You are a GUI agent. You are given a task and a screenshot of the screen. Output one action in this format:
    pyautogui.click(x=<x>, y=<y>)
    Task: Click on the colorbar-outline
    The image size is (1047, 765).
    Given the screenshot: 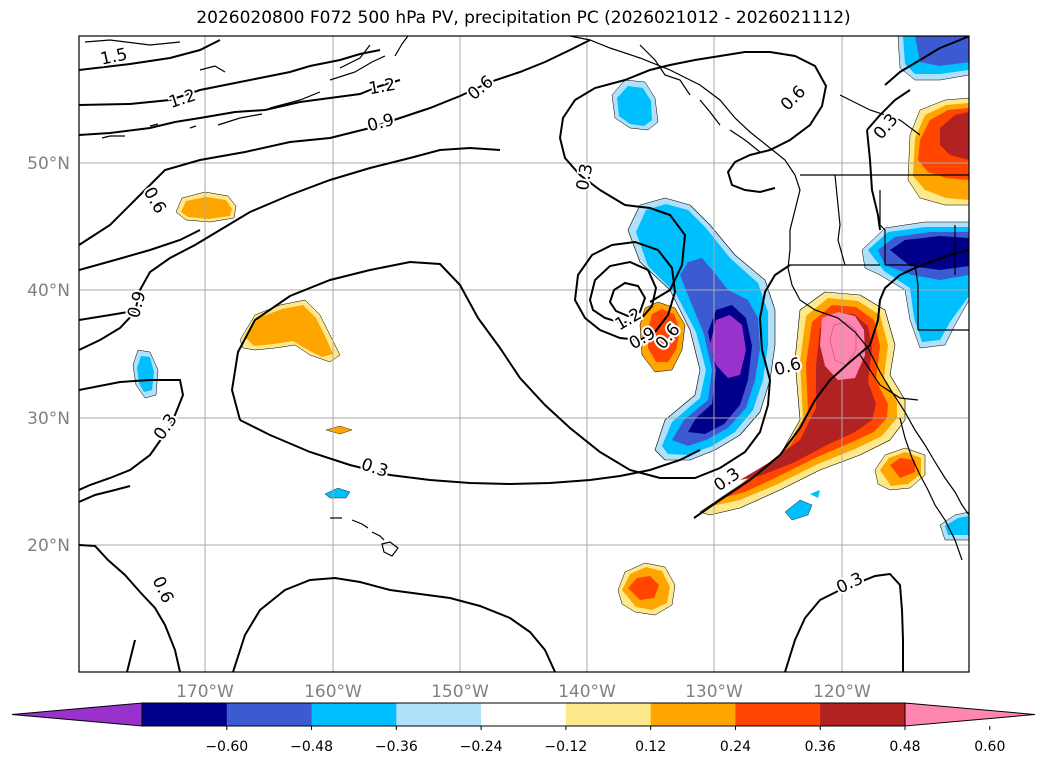 What is the action you would take?
    pyautogui.click(x=523, y=714)
    